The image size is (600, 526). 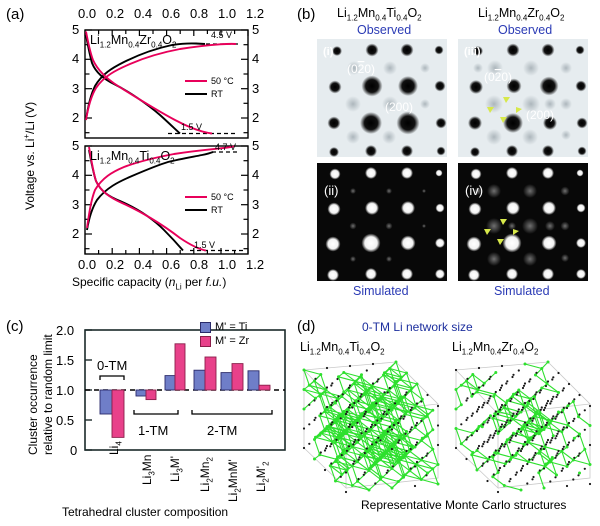 I want to click on panel-d-structure-zr, so click(x=523, y=427).